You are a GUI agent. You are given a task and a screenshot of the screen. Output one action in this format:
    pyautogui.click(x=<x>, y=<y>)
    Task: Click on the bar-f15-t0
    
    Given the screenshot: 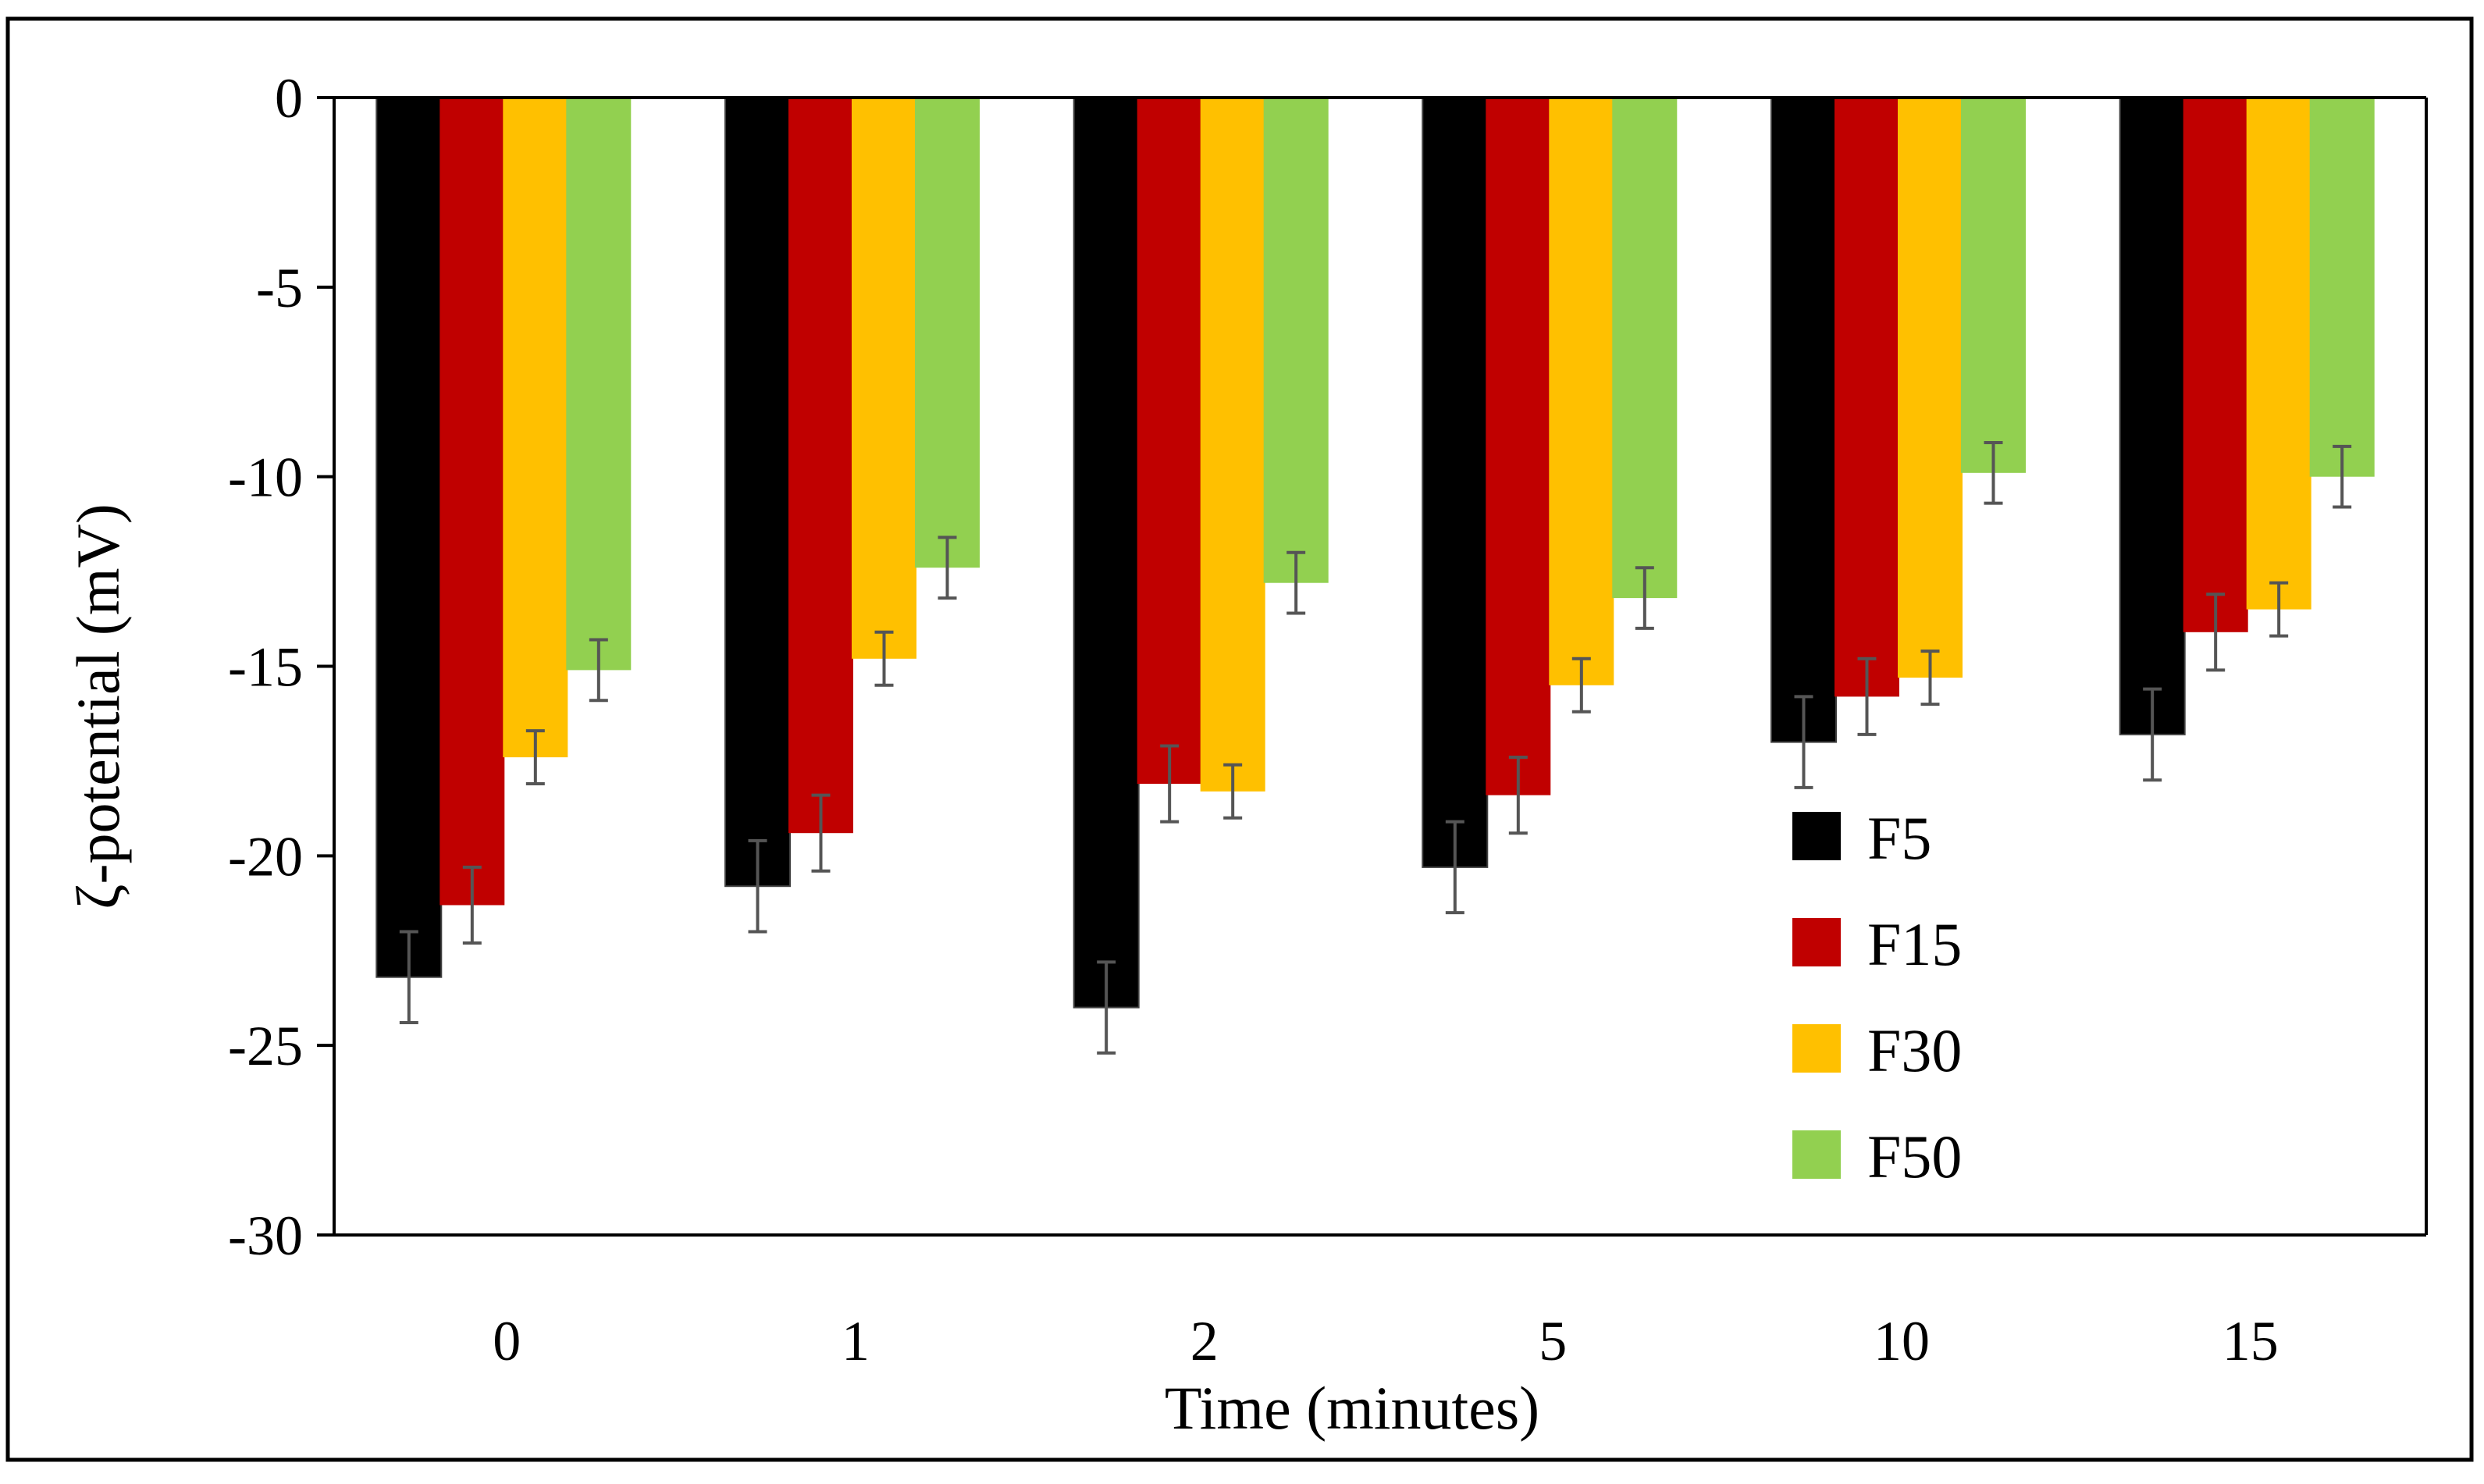 What is the action you would take?
    pyautogui.click(x=472, y=502)
    